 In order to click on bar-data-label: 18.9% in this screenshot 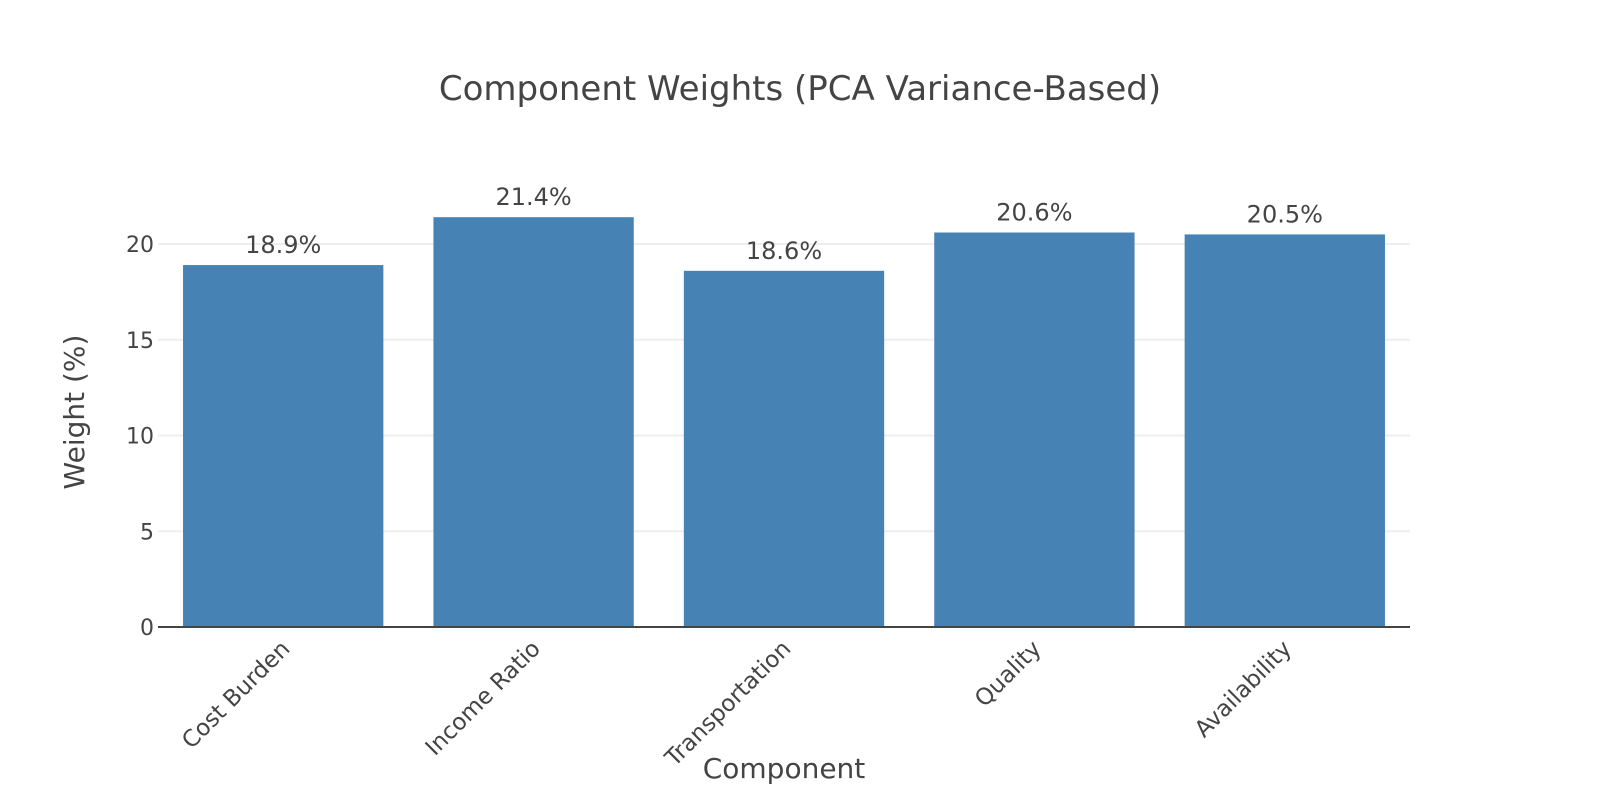, I will do `click(283, 245)`.